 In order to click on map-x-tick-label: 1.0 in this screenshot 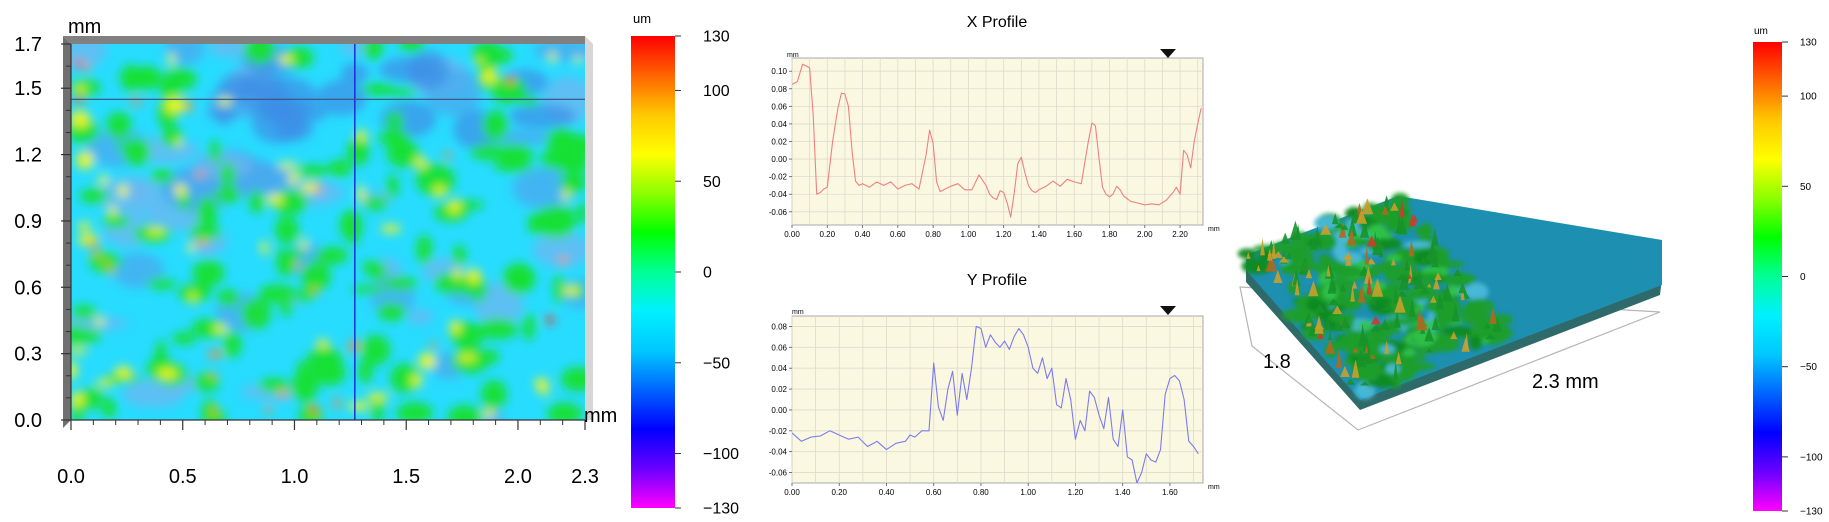, I will do `click(295, 477)`.